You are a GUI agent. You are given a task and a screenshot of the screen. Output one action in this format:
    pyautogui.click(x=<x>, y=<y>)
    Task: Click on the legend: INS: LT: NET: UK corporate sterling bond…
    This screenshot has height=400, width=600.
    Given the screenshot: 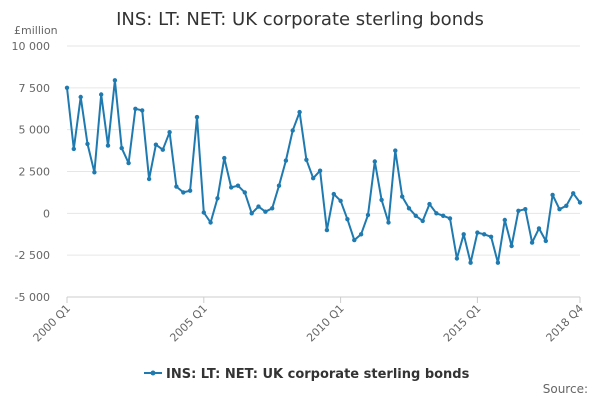 What is the action you would take?
    pyautogui.click(x=307, y=374)
    